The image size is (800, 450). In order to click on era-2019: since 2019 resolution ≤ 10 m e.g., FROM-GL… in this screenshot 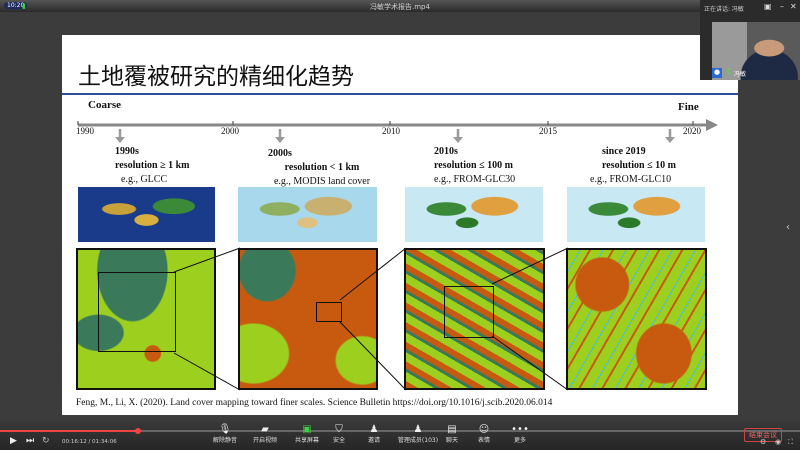, I will do `click(633, 165)`.